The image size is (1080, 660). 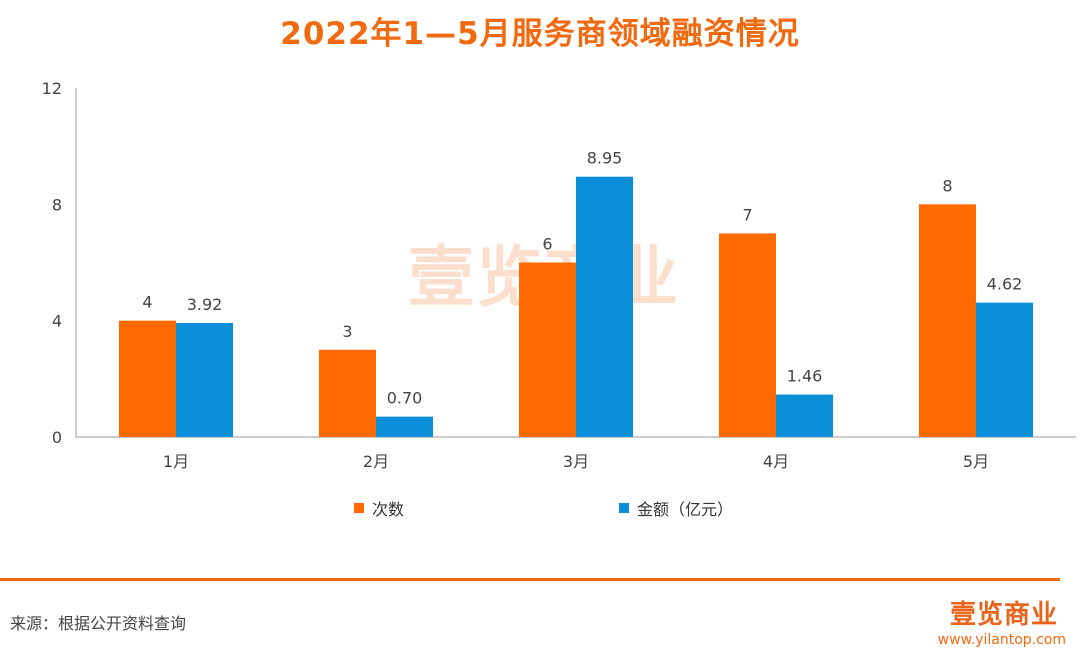 I want to click on legend-swatch-count, so click(x=359, y=508).